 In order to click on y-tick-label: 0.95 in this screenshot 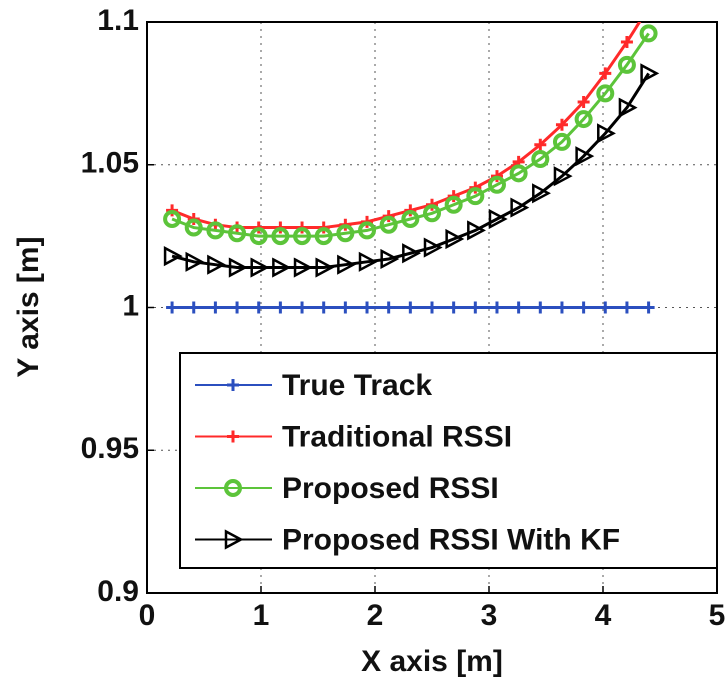, I will do `click(110, 448)`.